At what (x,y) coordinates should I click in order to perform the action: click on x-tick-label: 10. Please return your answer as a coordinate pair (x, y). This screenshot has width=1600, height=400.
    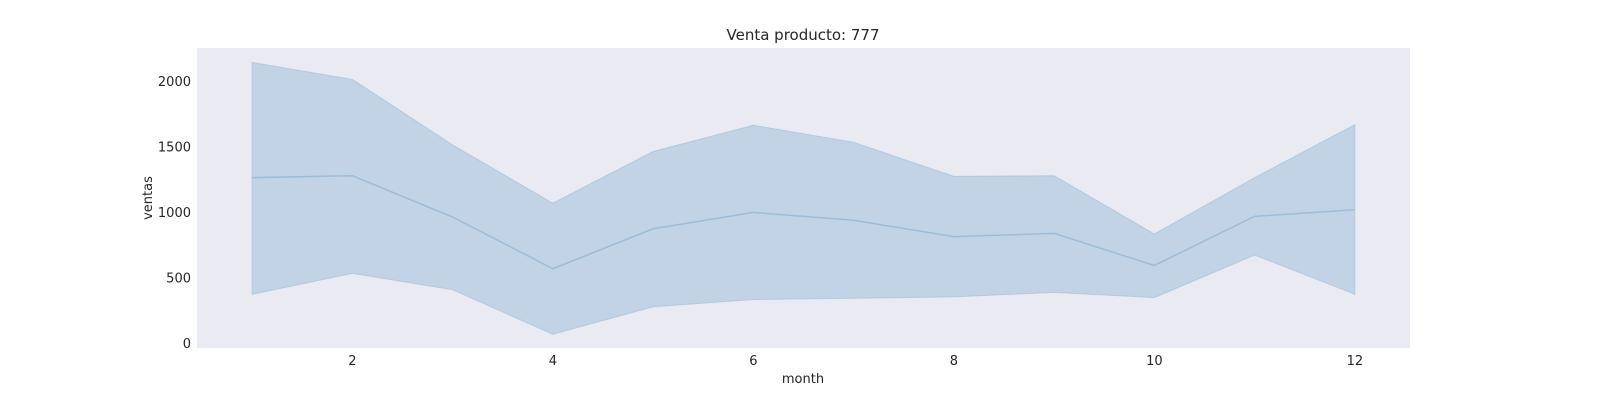
    Looking at the image, I should click on (1154, 361).